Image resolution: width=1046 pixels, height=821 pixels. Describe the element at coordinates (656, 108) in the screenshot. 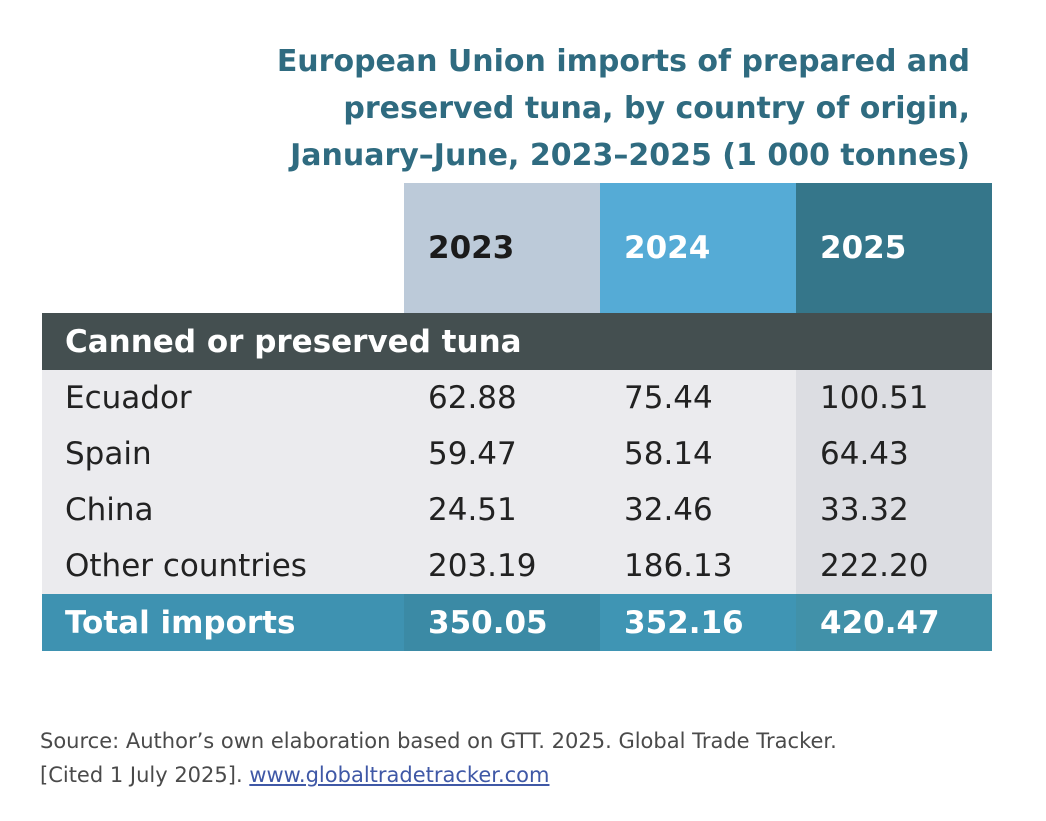

I see `chart-title-line-2: preserved tuna, by country of origin,` at that location.